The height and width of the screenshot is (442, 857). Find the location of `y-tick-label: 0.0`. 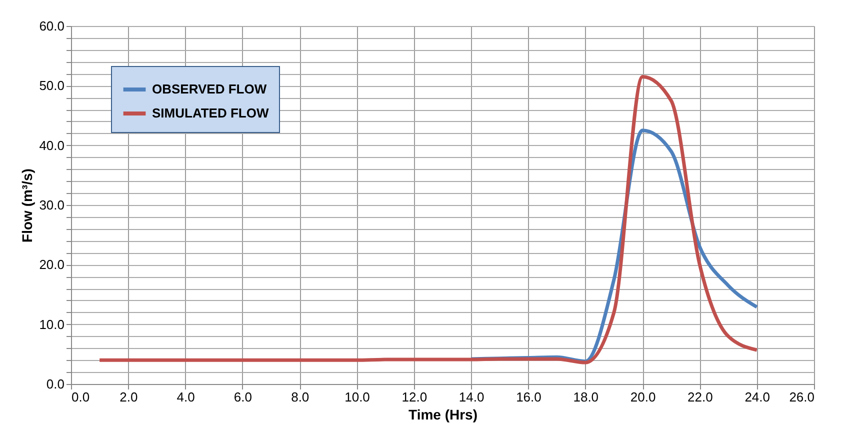

y-tick-label: 0.0 is located at coordinates (55, 384).